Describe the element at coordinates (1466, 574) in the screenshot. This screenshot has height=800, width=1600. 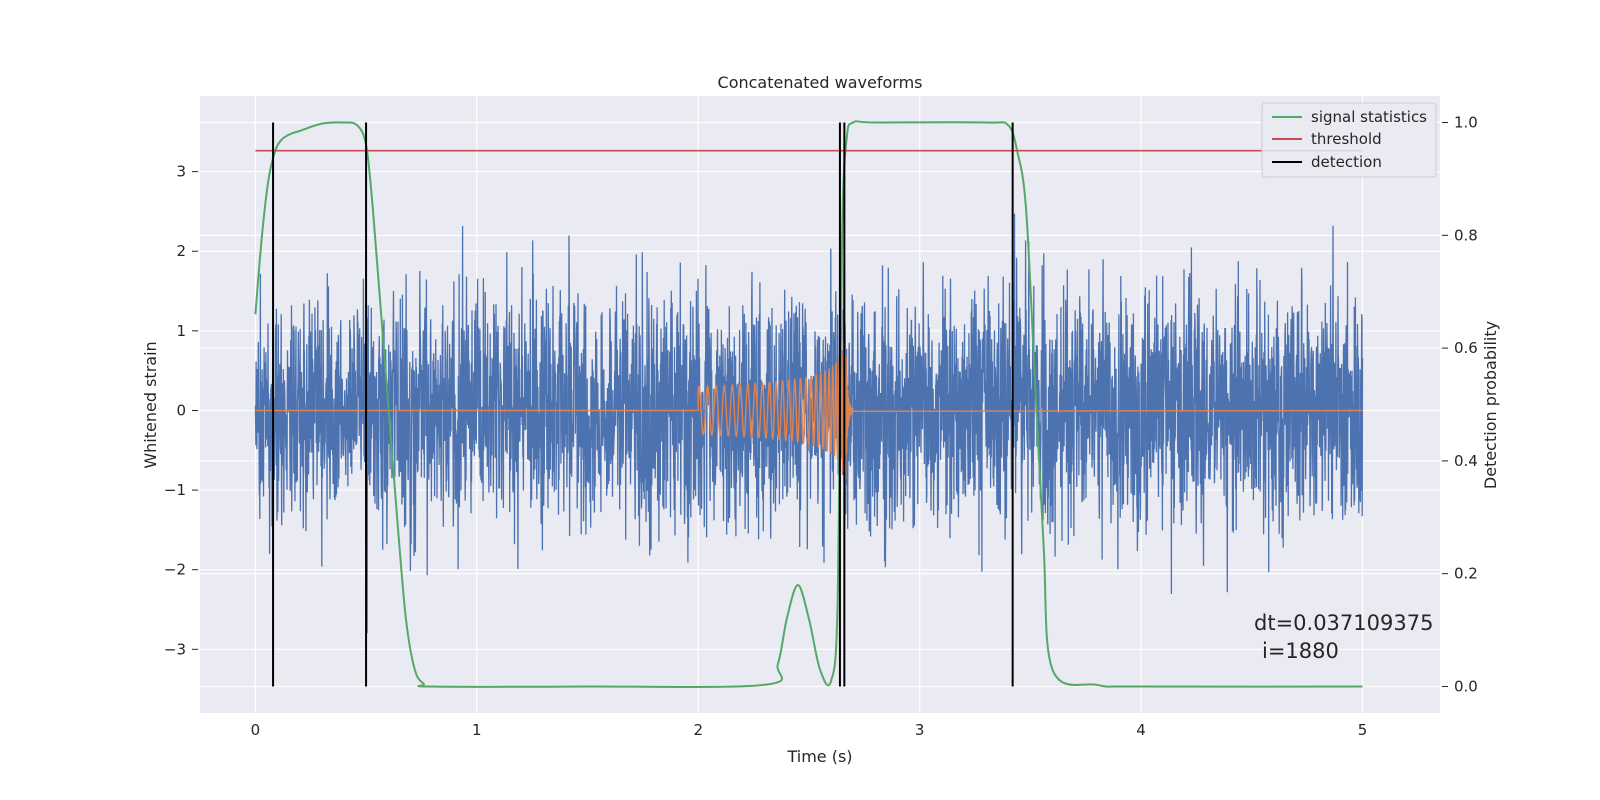
I see `y2-tick-label: 0.2` at that location.